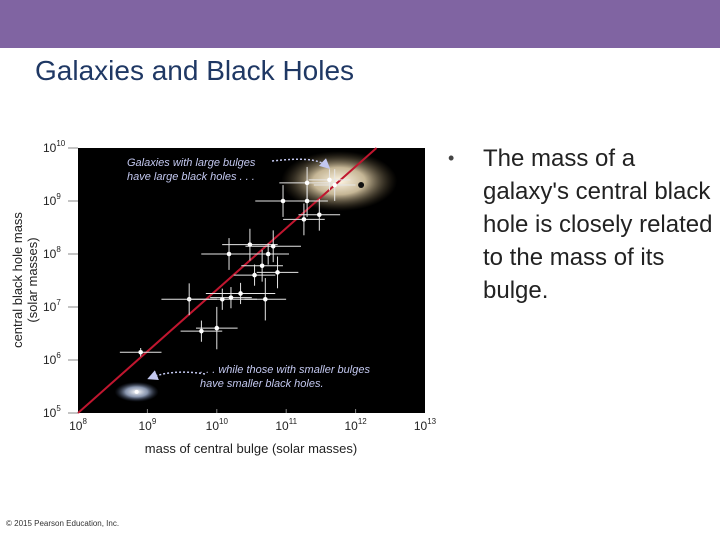  Describe the element at coordinates (52, 200) in the screenshot. I see `y-tick-label: 10⁹` at that location.